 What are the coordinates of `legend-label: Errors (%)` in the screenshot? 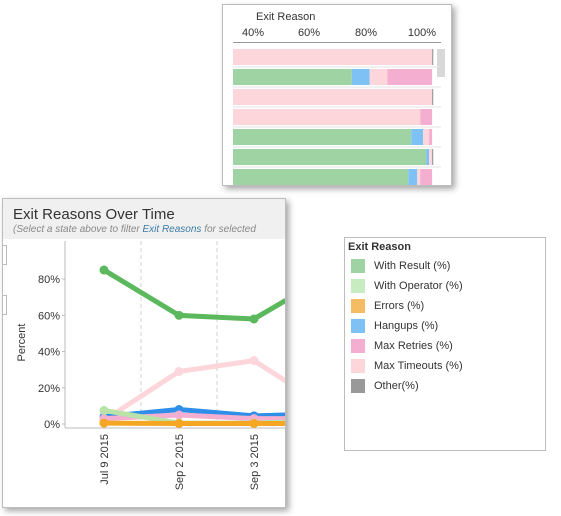 It's located at (399, 306).